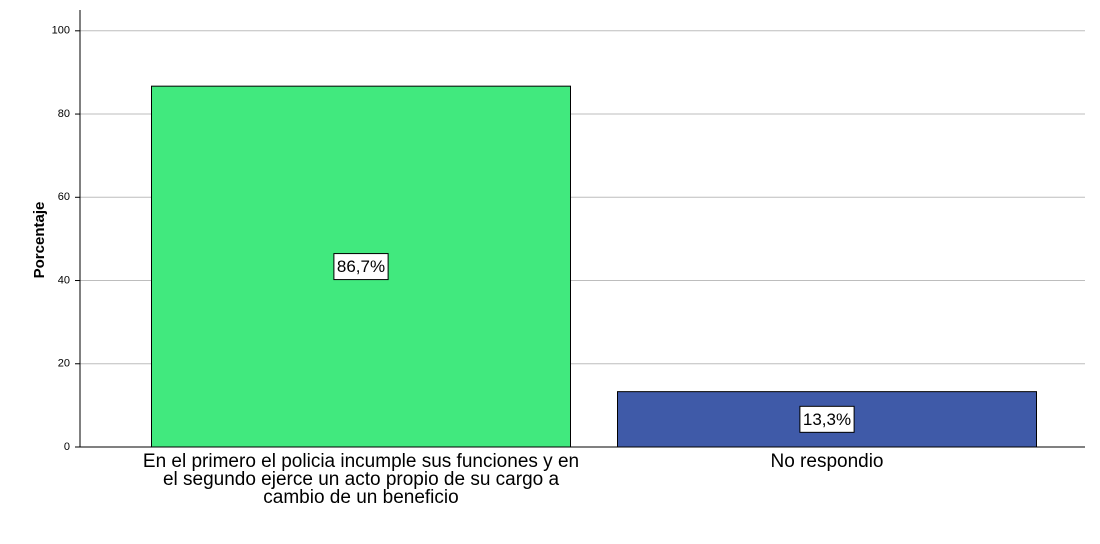 This screenshot has height=544, width=1100. What do you see at coordinates (64, 197) in the screenshot?
I see `y-tick-label: 60` at bounding box center [64, 197].